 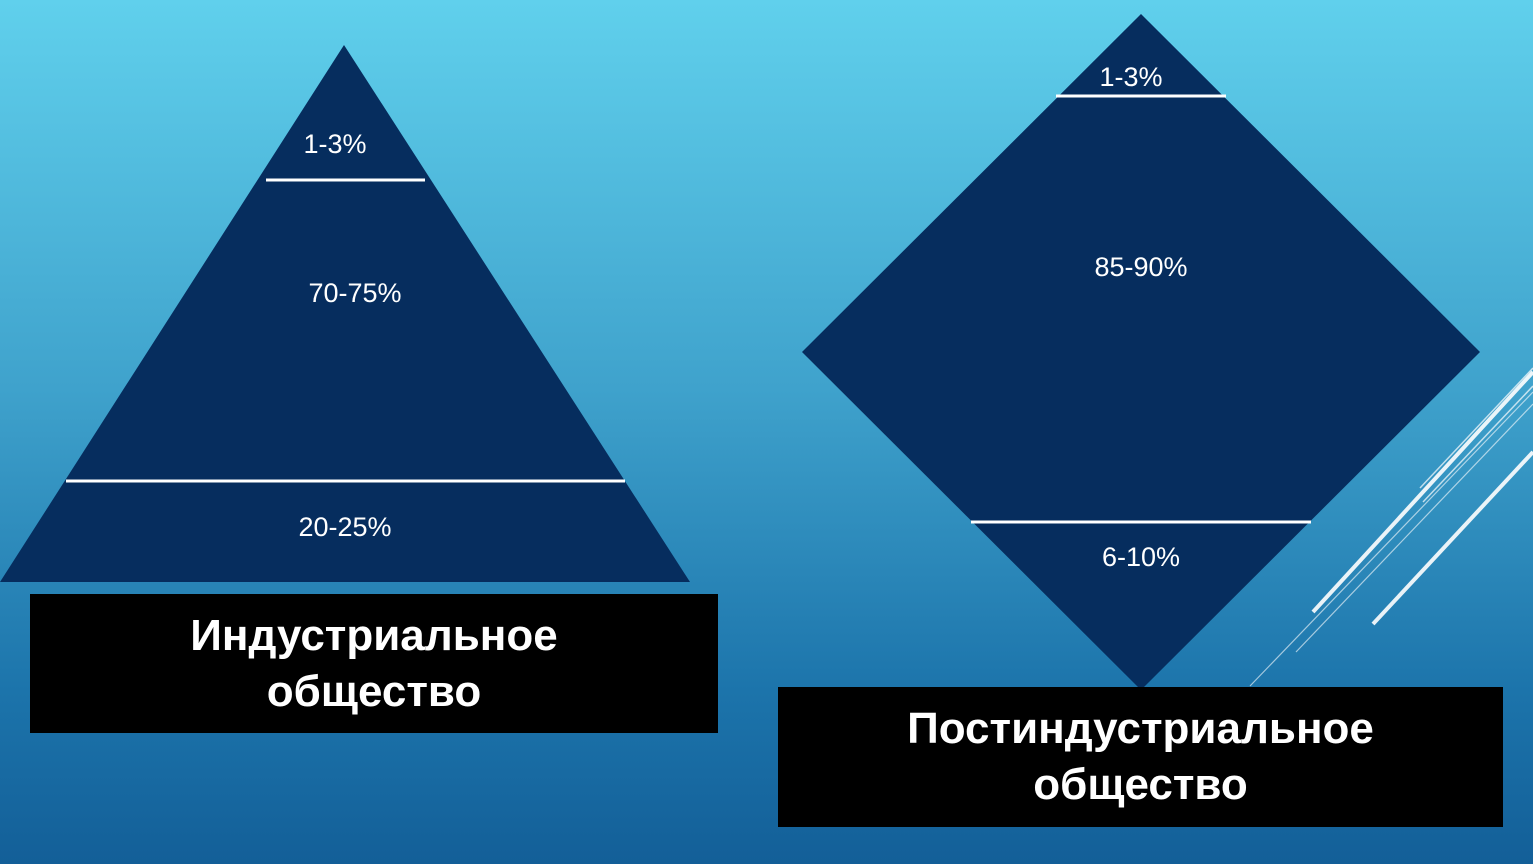 What do you see at coordinates (335, 144) in the screenshot?
I see `industrial-top-level-label: 1-3%` at bounding box center [335, 144].